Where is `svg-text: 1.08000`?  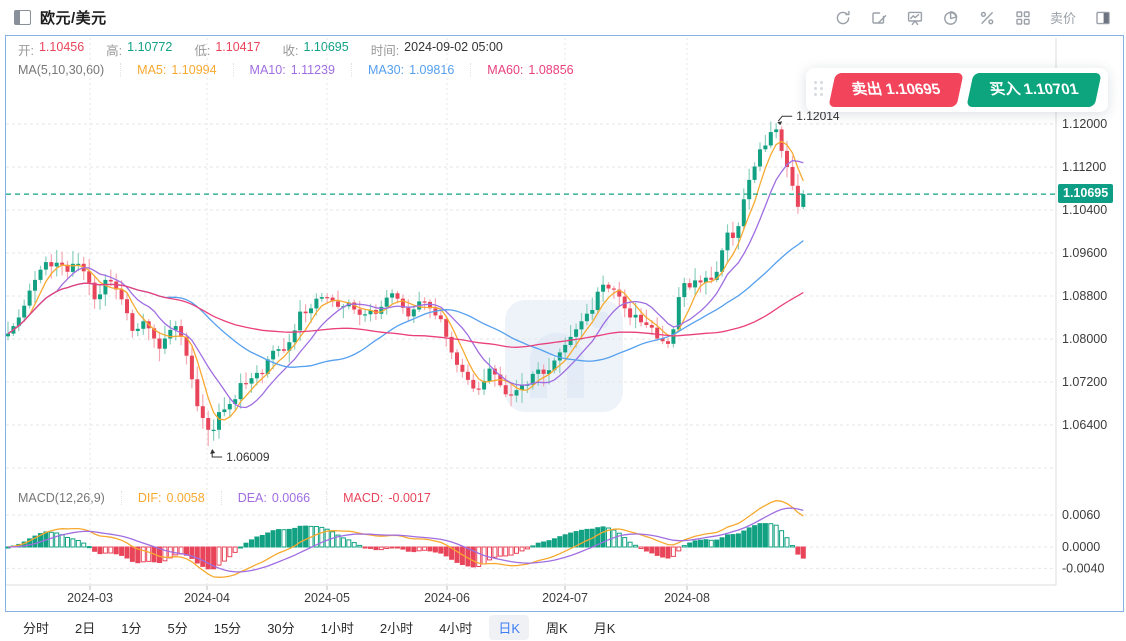 svg-text: 1.08000 is located at coordinates (1084, 339).